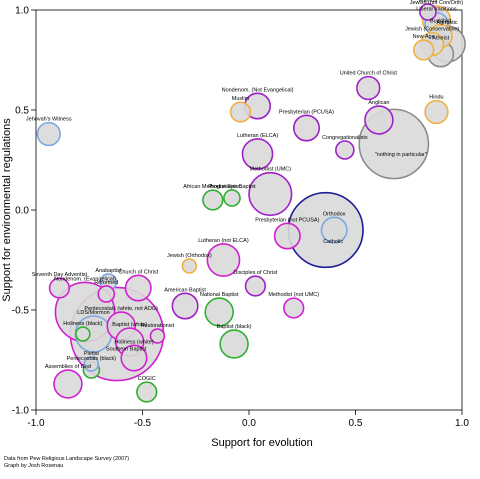  What do you see at coordinates (21, 311) in the screenshot?
I see `y-tick-label: -0.5` at bounding box center [21, 311].